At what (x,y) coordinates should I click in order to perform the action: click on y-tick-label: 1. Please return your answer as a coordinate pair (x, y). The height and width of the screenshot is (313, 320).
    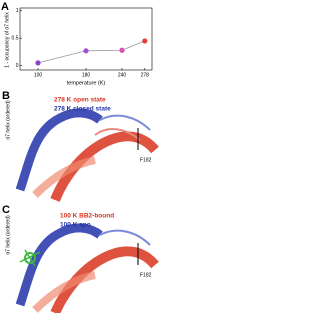
    Looking at the image, I should click on (17, 11).